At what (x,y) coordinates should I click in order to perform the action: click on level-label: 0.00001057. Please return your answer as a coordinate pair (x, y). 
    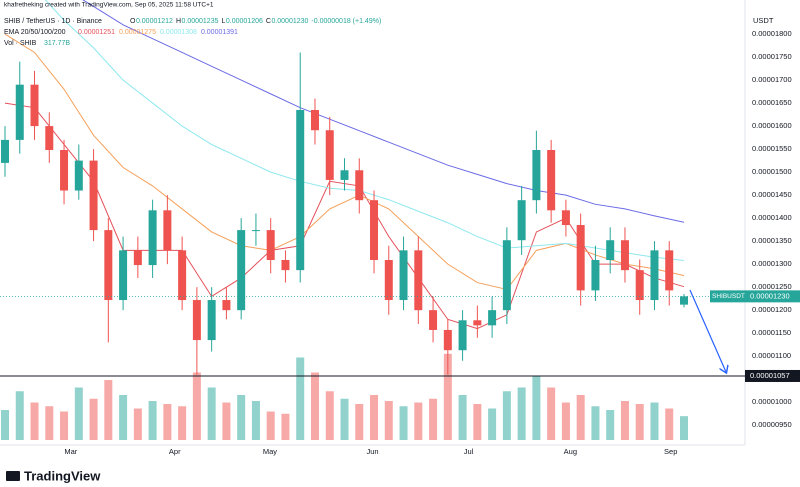
    Looking at the image, I should click on (770, 375).